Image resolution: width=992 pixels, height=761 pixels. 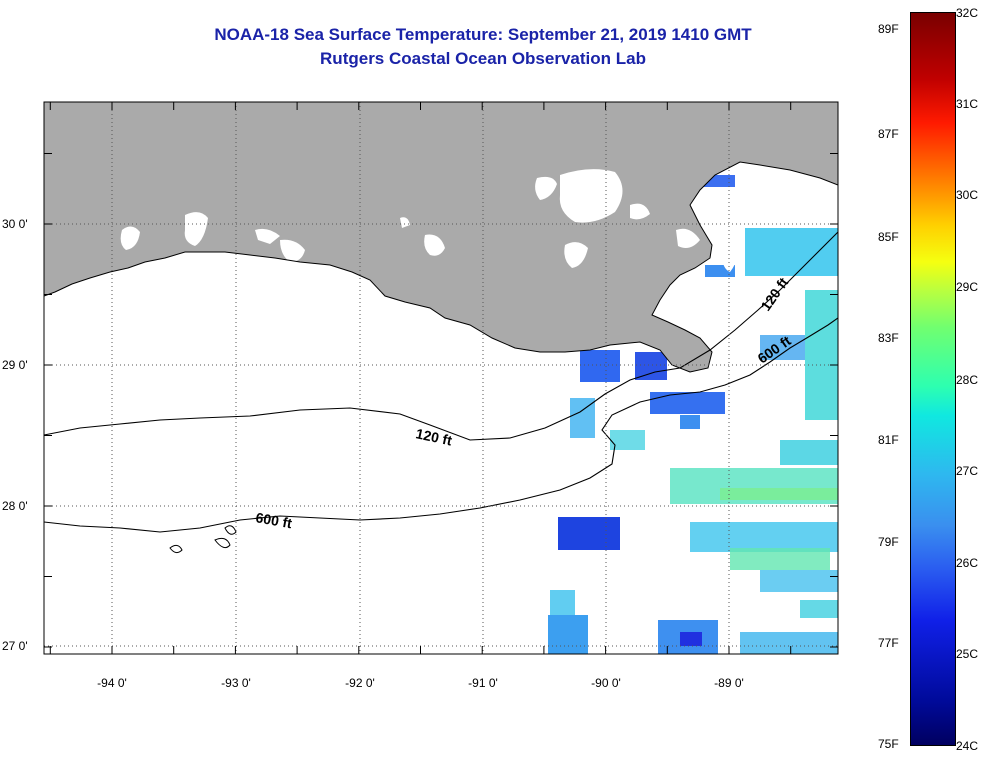 What do you see at coordinates (15, 646) in the screenshot?
I see `lat-label: 27 0'` at bounding box center [15, 646].